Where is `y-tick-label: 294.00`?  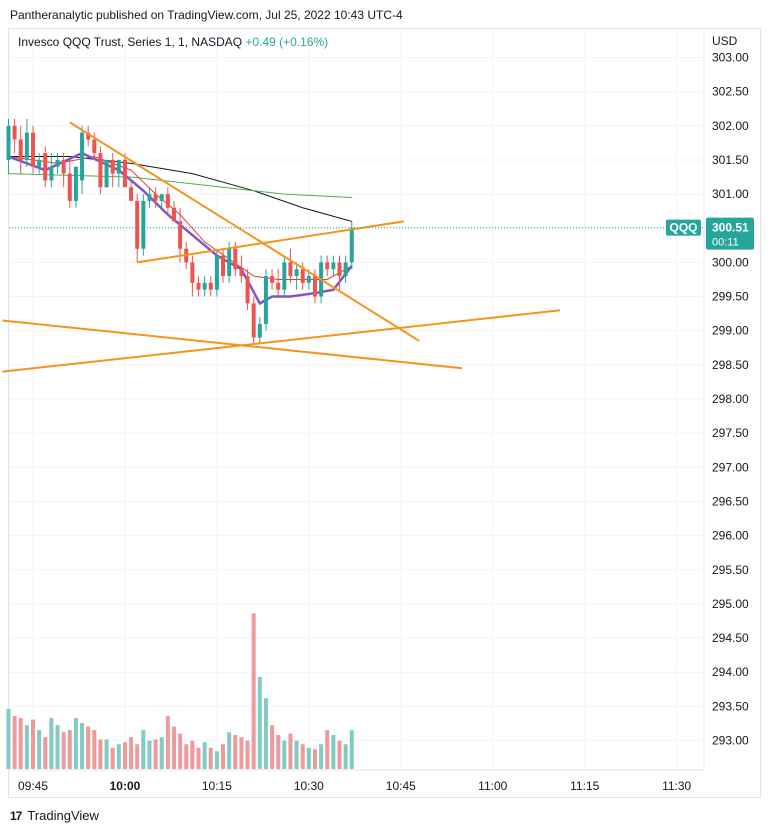 y-tick-label: 294.00 is located at coordinates (730, 672).